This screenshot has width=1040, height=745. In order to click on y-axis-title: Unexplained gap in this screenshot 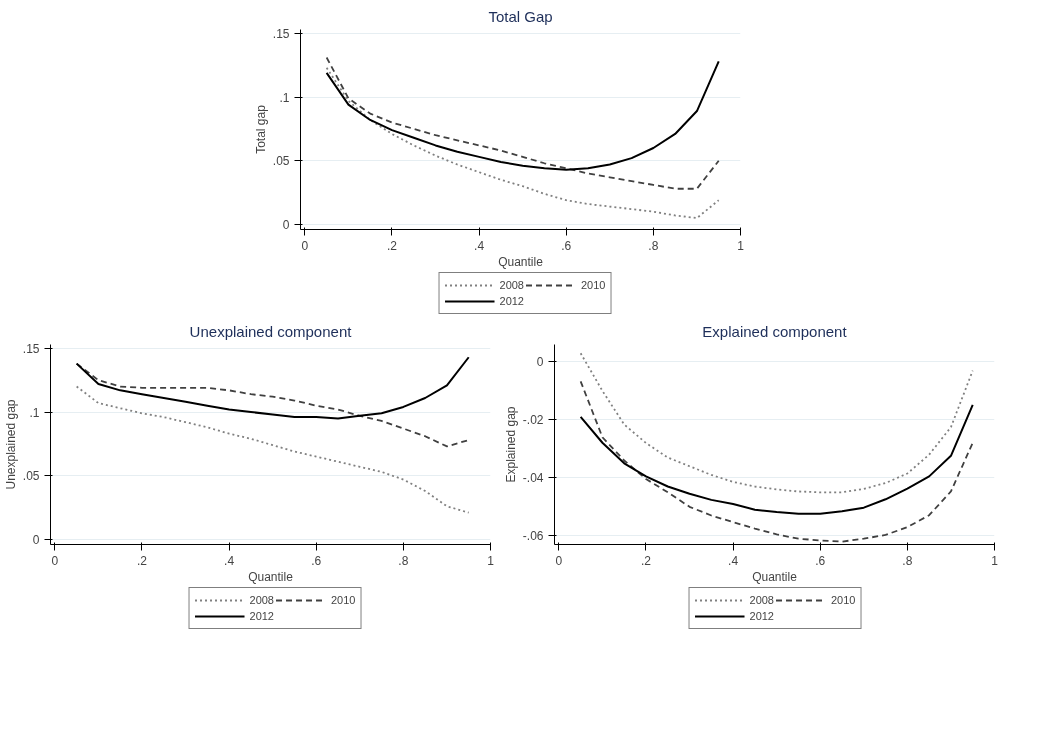, I will do `click(10, 444)`.